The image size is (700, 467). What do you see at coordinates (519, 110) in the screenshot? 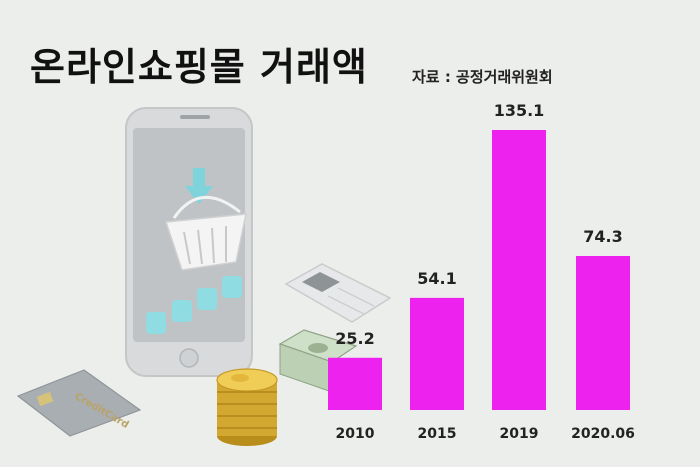
I see `data-label-2019: 135.1` at bounding box center [519, 110].